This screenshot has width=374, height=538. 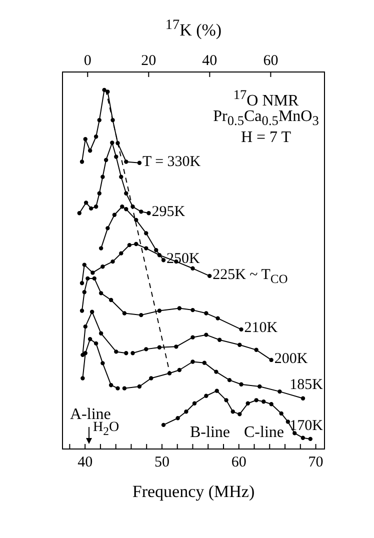 What do you see at coordinates (90, 414) in the screenshot?
I see `annotation: A-line` at bounding box center [90, 414].